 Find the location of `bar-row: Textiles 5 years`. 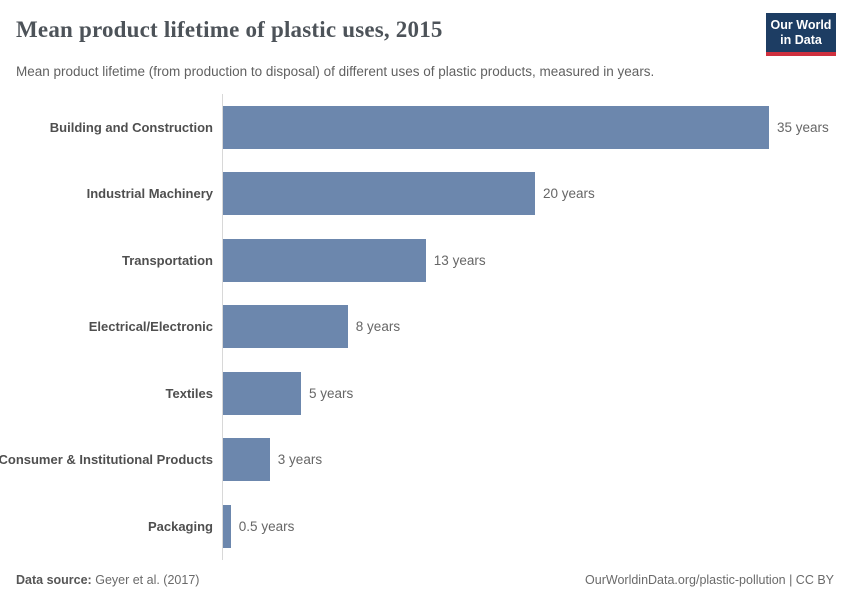

bar-row: Textiles 5 years is located at coordinates (425, 393).